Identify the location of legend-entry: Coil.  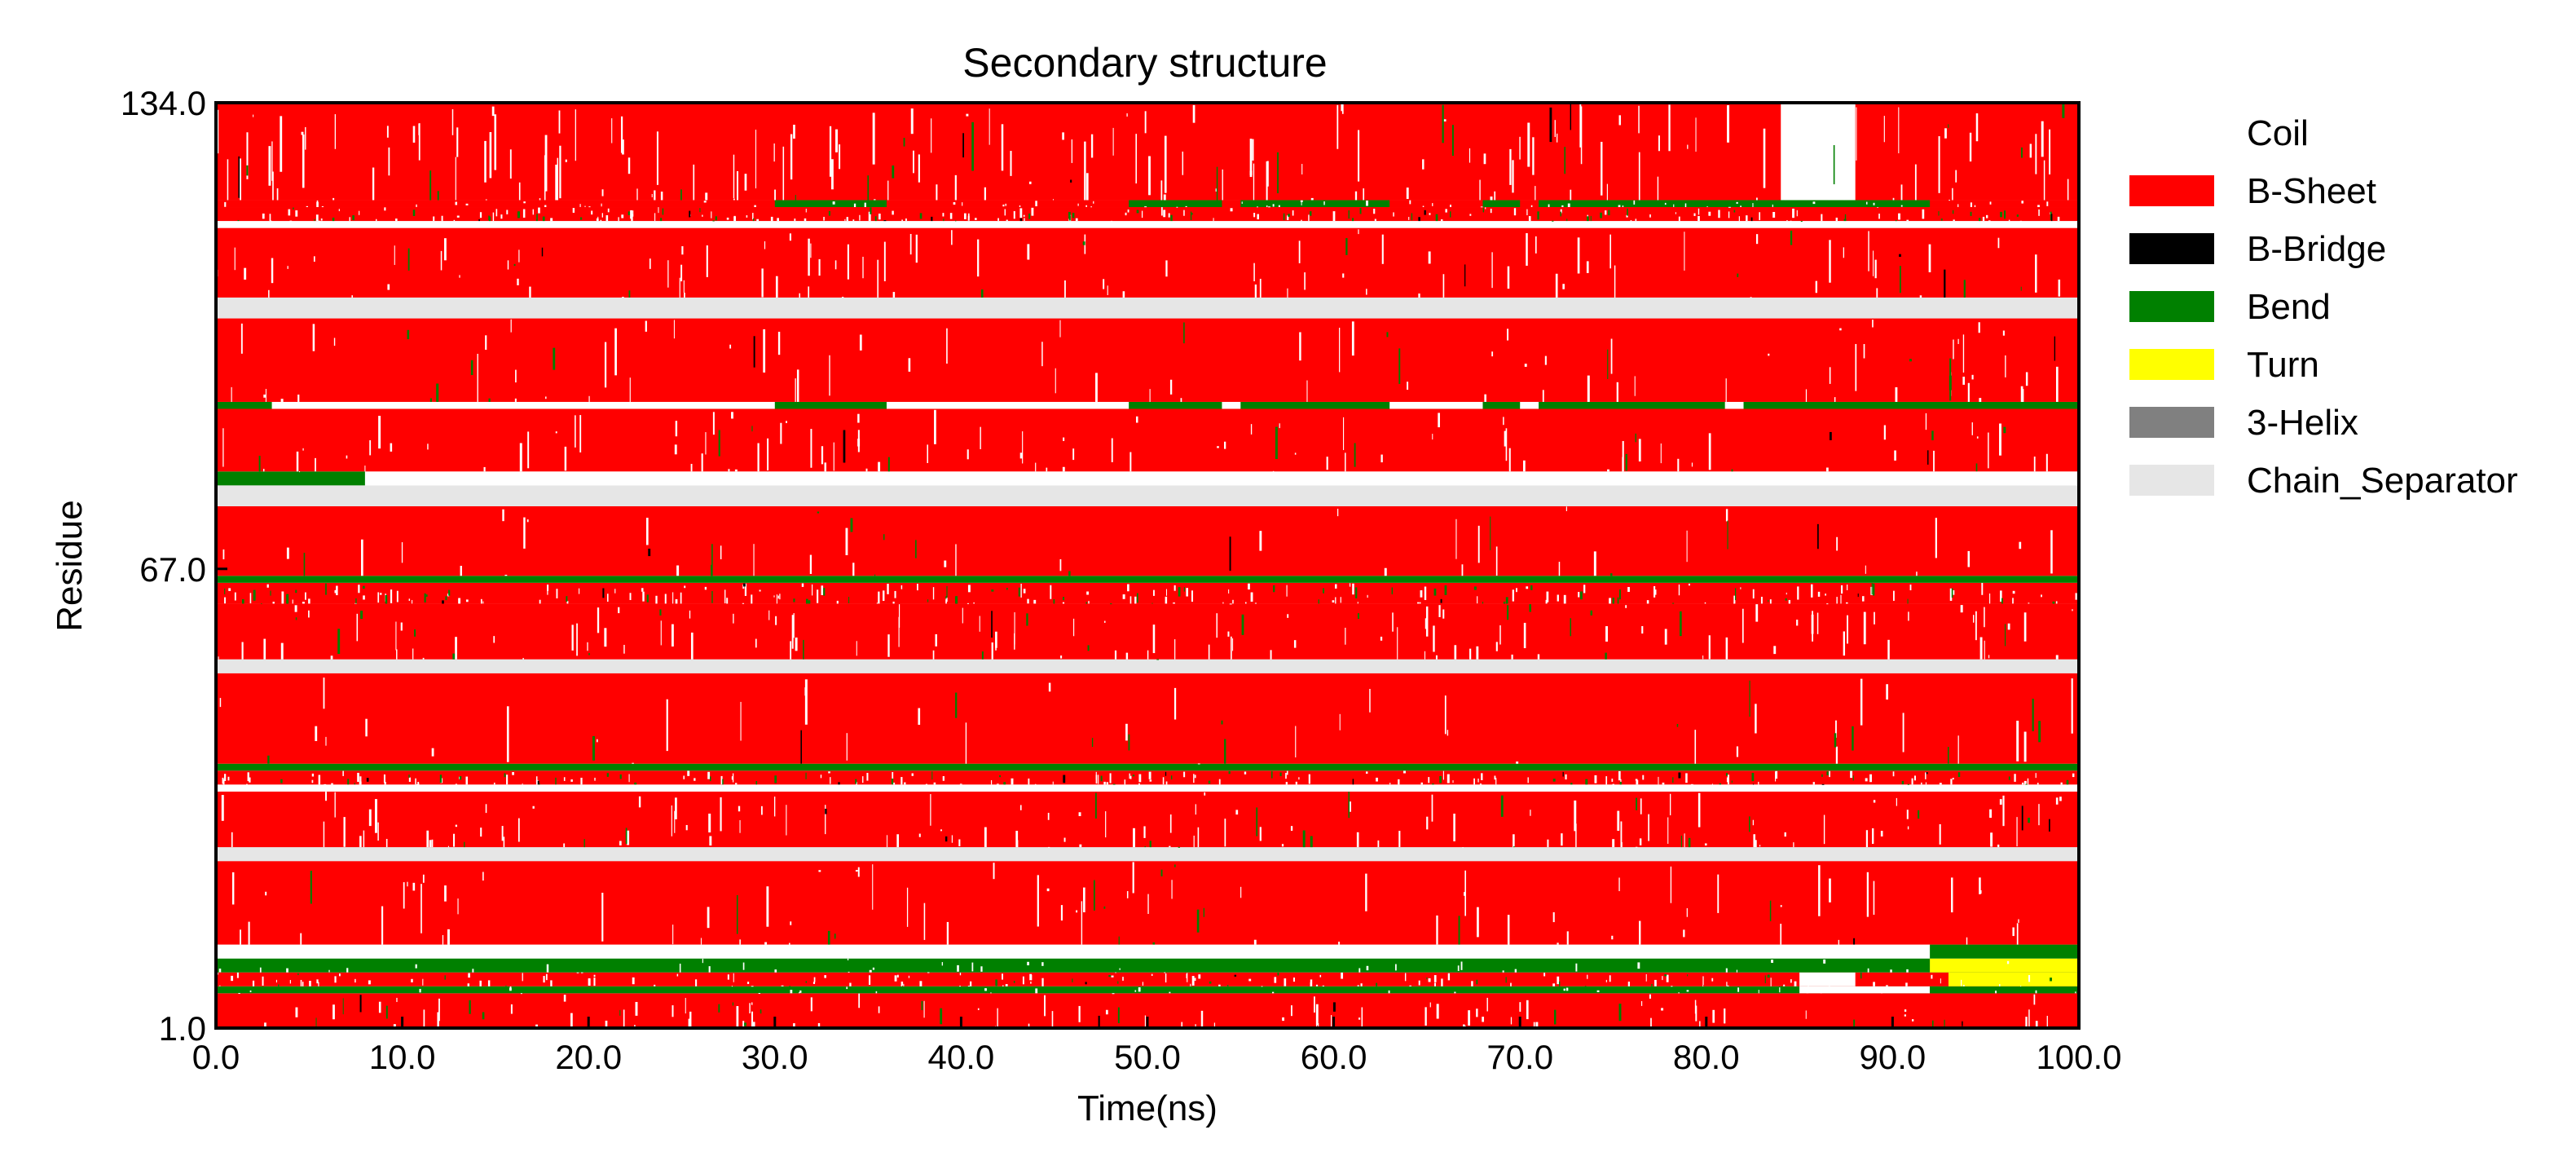
(2219, 133).